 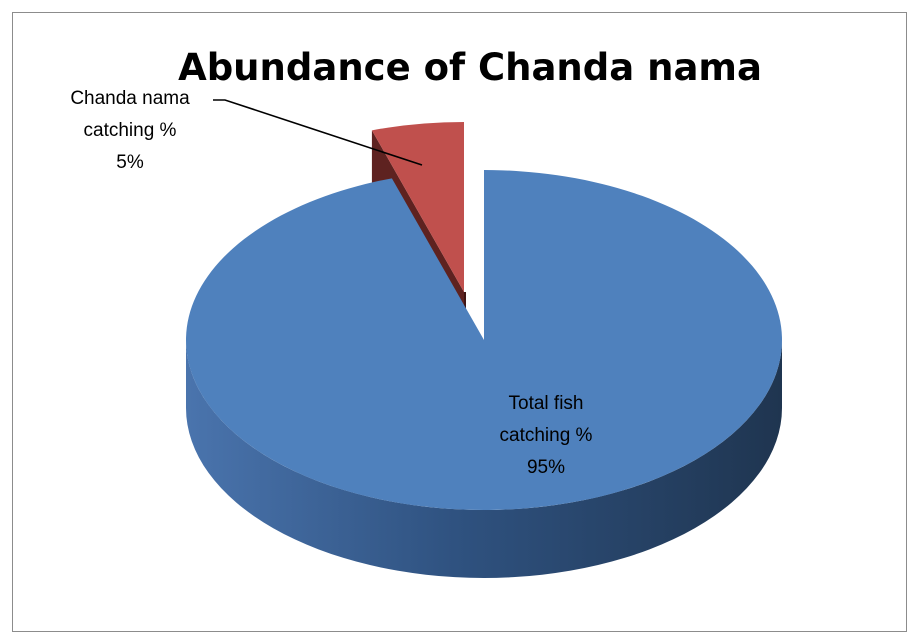 I want to click on chart-title: Abundance of Chanda nama, so click(x=470, y=67).